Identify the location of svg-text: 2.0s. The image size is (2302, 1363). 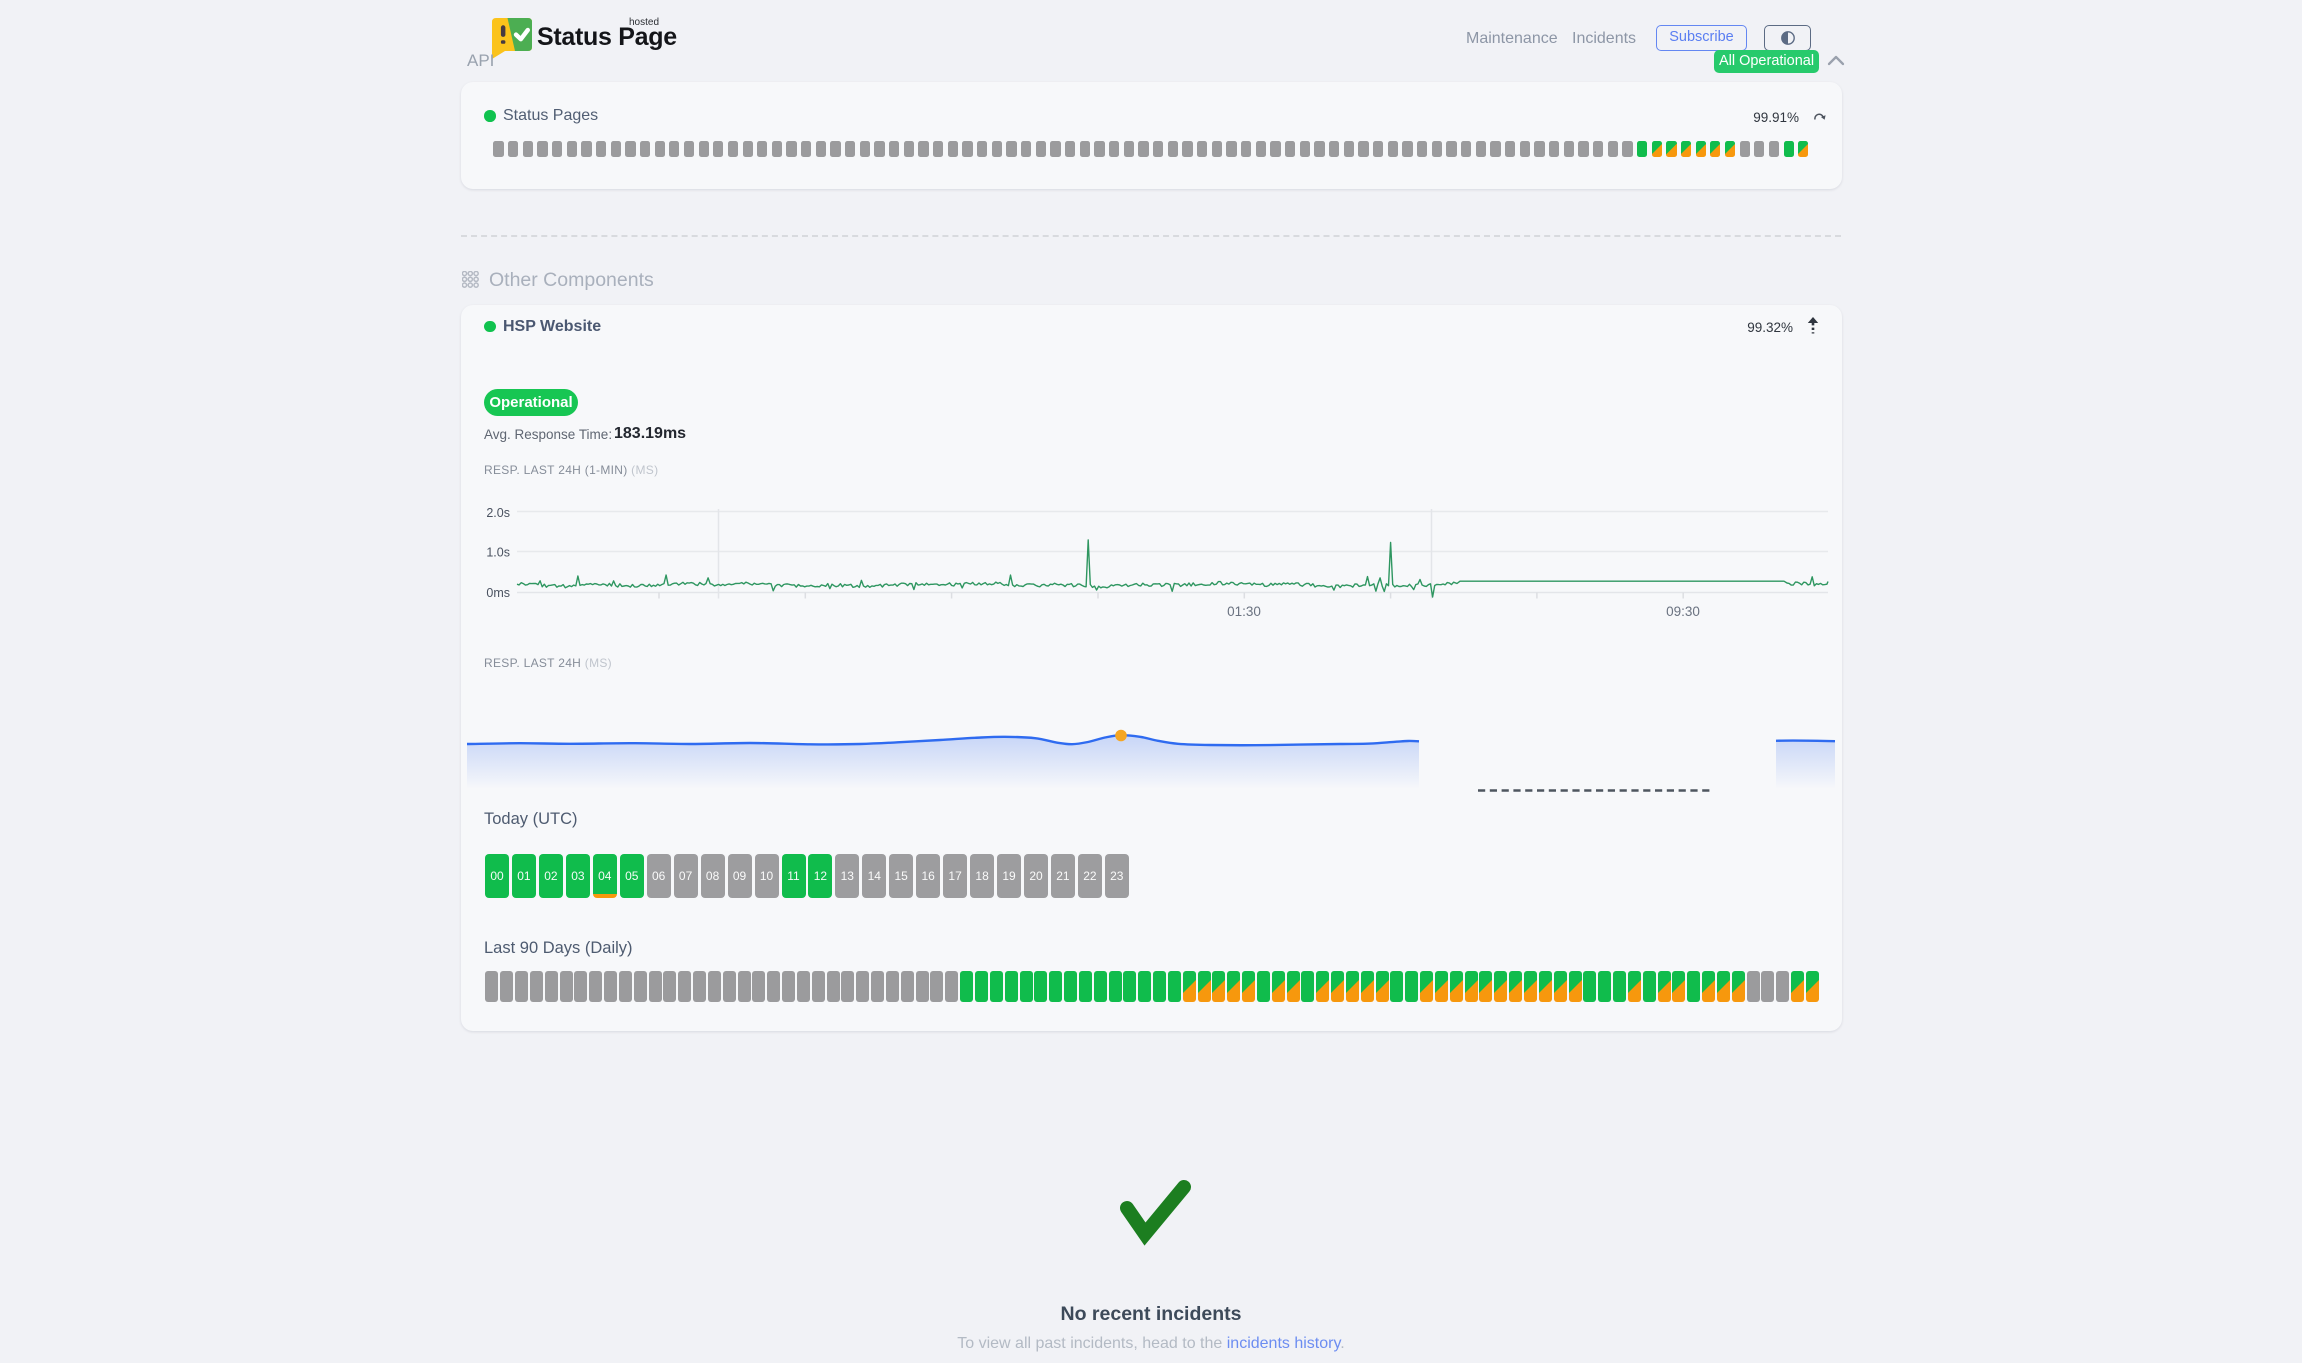
(498, 513).